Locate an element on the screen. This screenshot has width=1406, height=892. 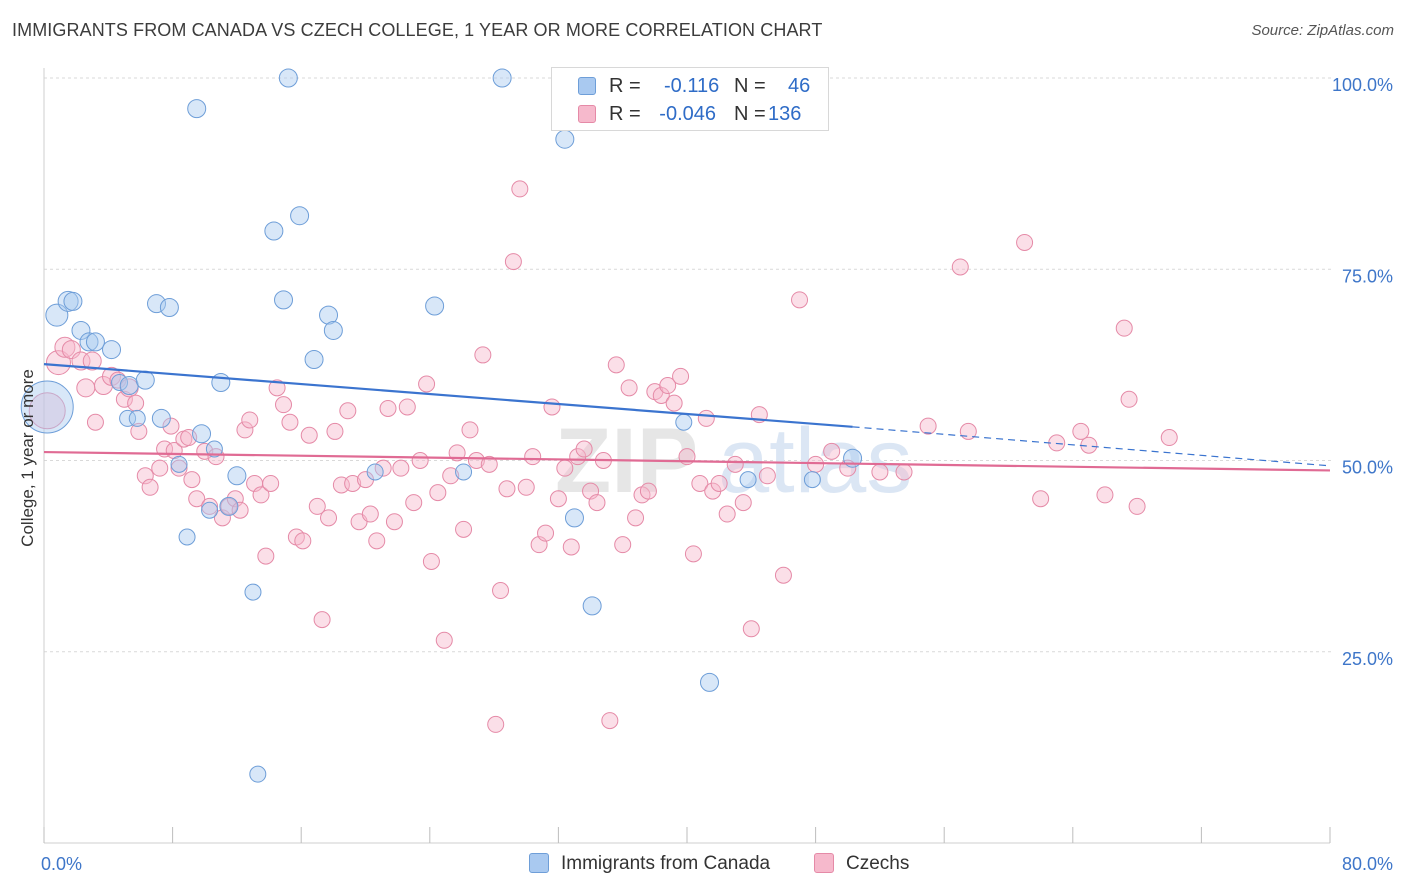
y-axis-label: College, 1 year or more is located at coordinates (27, 458).